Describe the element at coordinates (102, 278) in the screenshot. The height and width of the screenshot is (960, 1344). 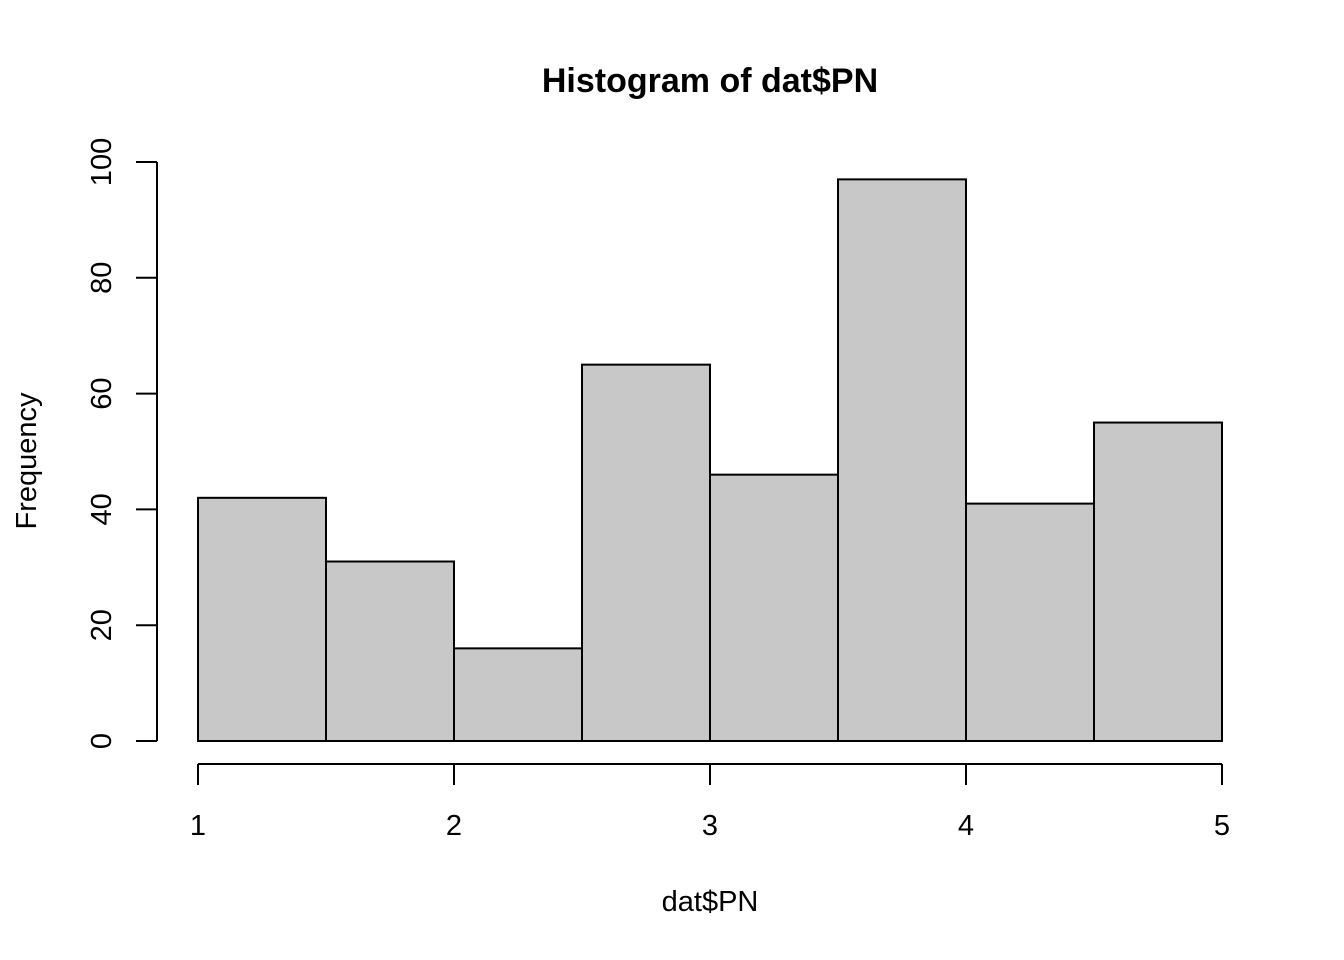
I see `y-tick-label: 80` at that location.